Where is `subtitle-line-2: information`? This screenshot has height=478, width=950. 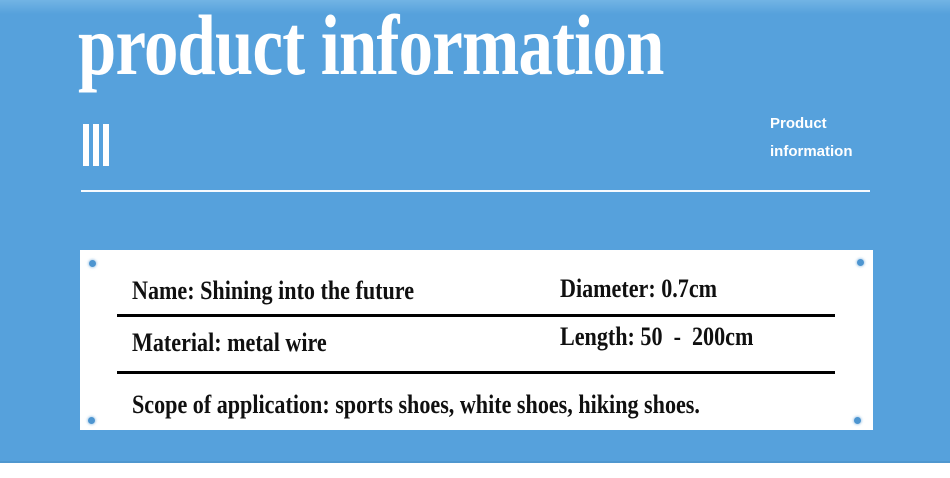 subtitle-line-2: information is located at coordinates (811, 151).